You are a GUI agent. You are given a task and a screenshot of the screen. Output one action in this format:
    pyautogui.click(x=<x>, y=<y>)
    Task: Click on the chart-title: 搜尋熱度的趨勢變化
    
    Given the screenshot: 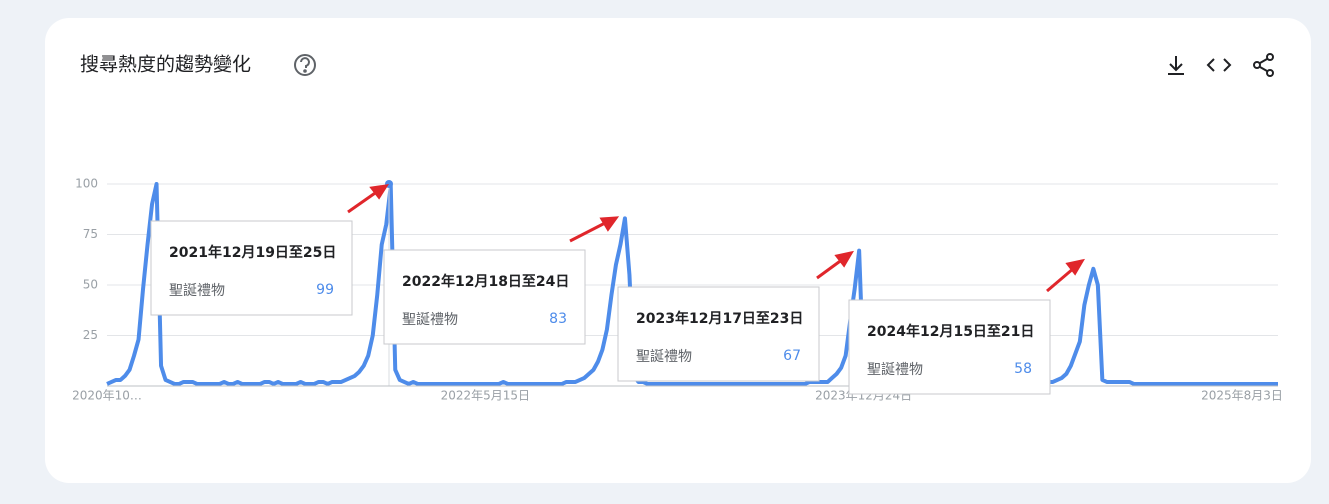 What is the action you would take?
    pyautogui.click(x=165, y=65)
    